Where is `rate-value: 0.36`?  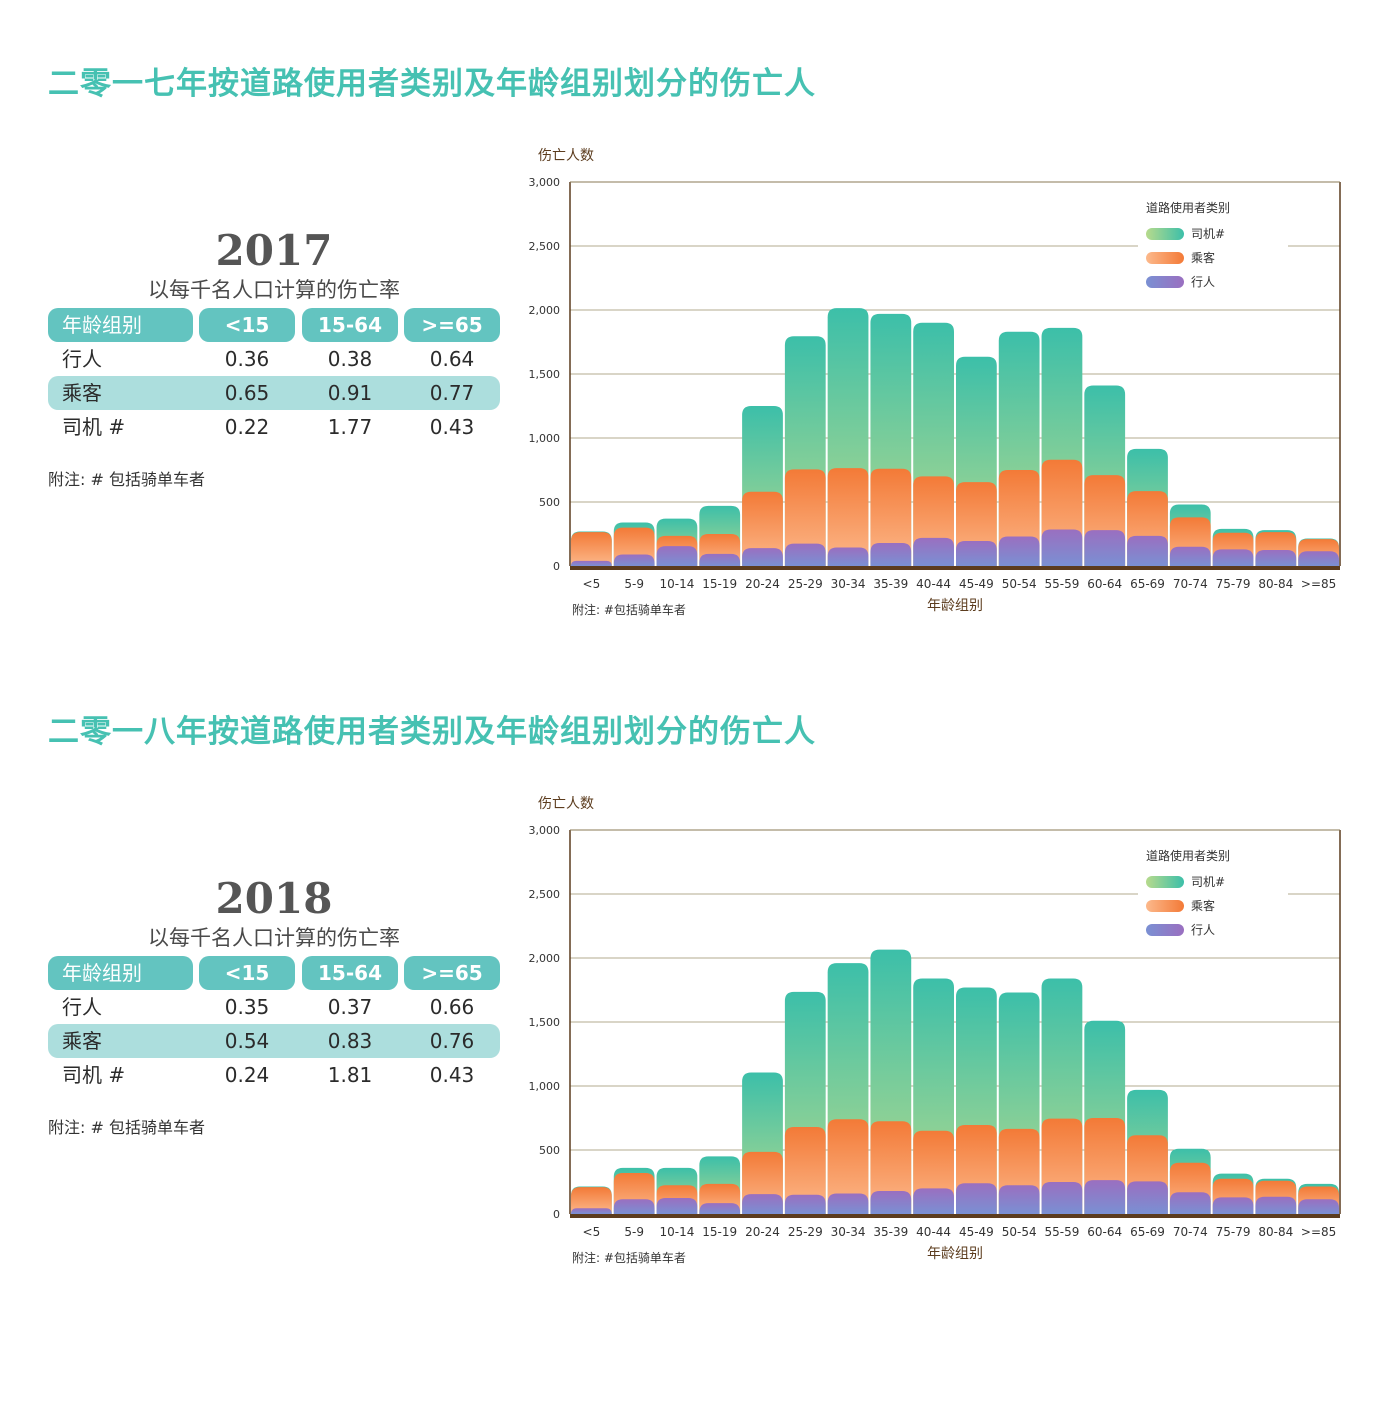
rate-value: 0.36 is located at coordinates (247, 359).